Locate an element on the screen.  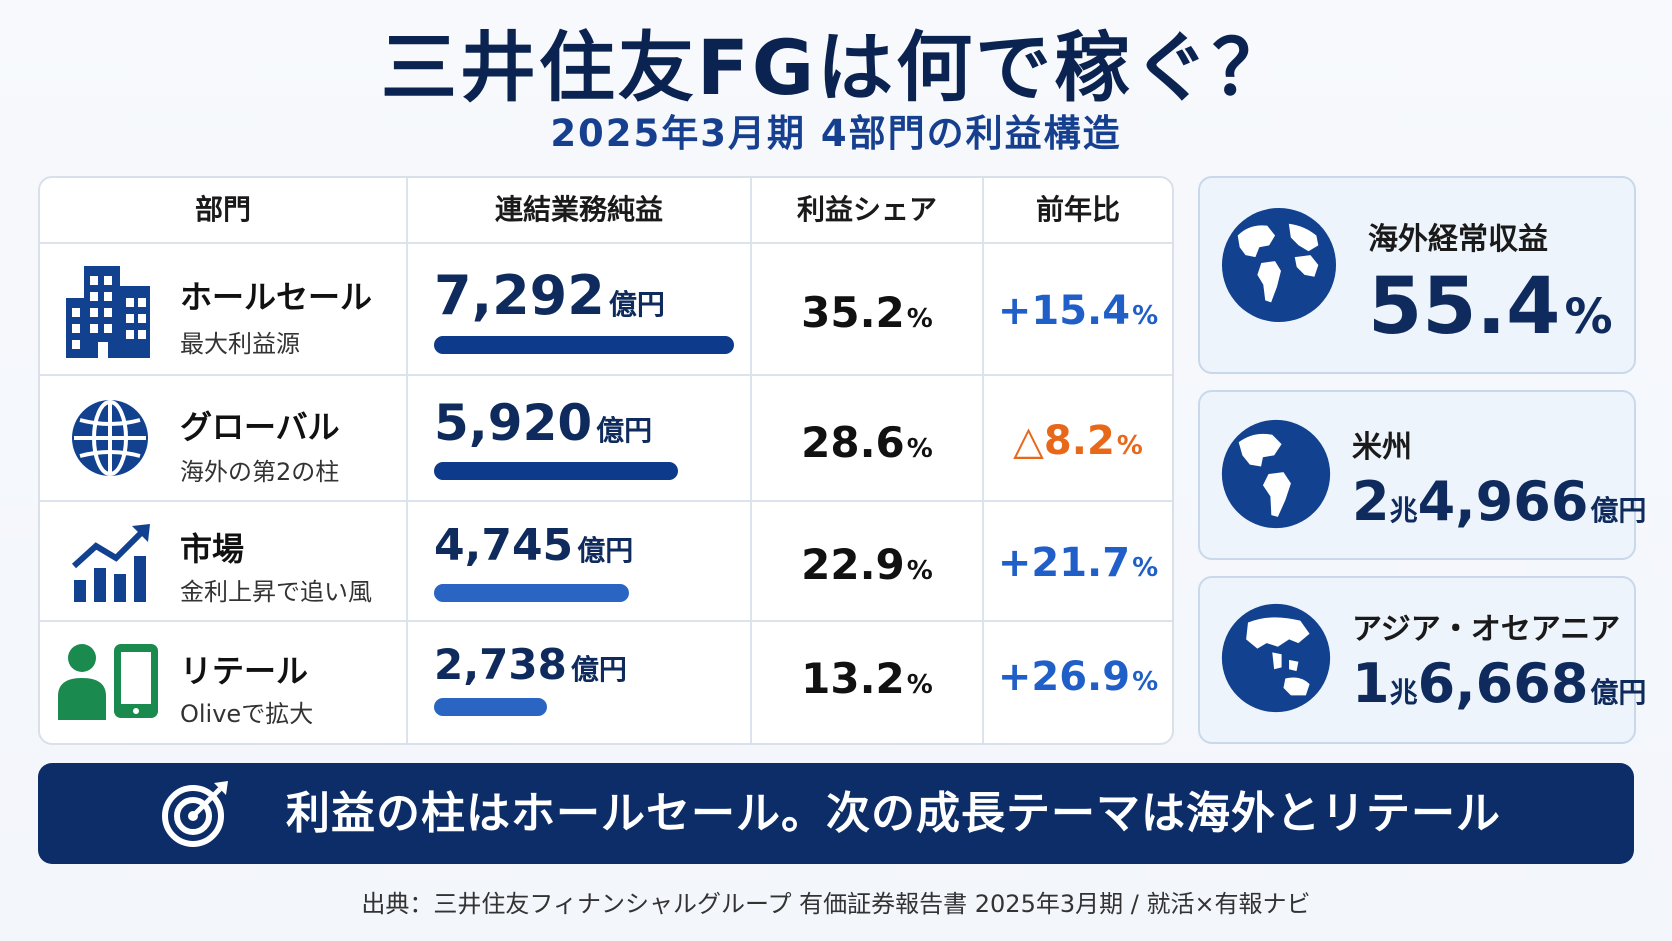
americas-label: 米州 is located at coordinates (1382, 447).